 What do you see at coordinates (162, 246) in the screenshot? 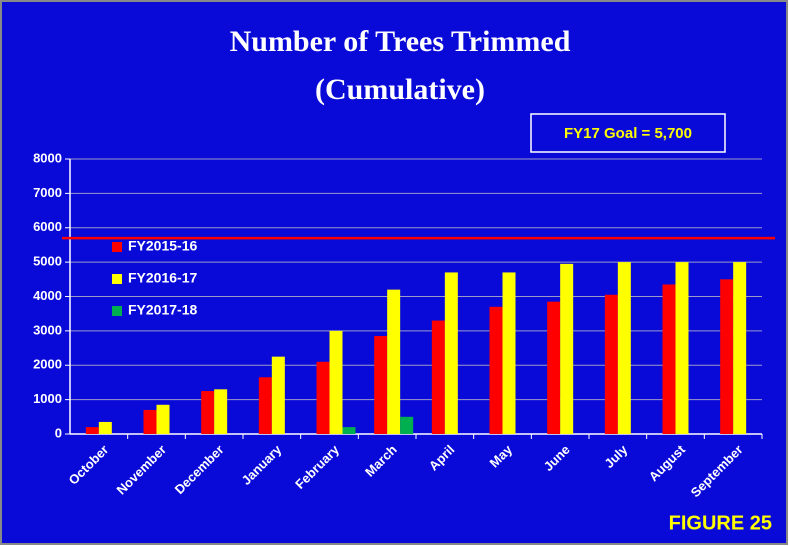
I see `legend-label: FY2015-16` at bounding box center [162, 246].